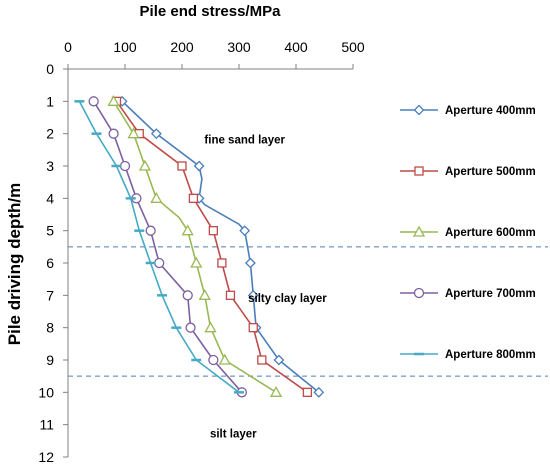 Image resolution: width=550 pixels, height=468 pixels. I want to click on legend-label: Aperture 800mm, so click(490, 355).